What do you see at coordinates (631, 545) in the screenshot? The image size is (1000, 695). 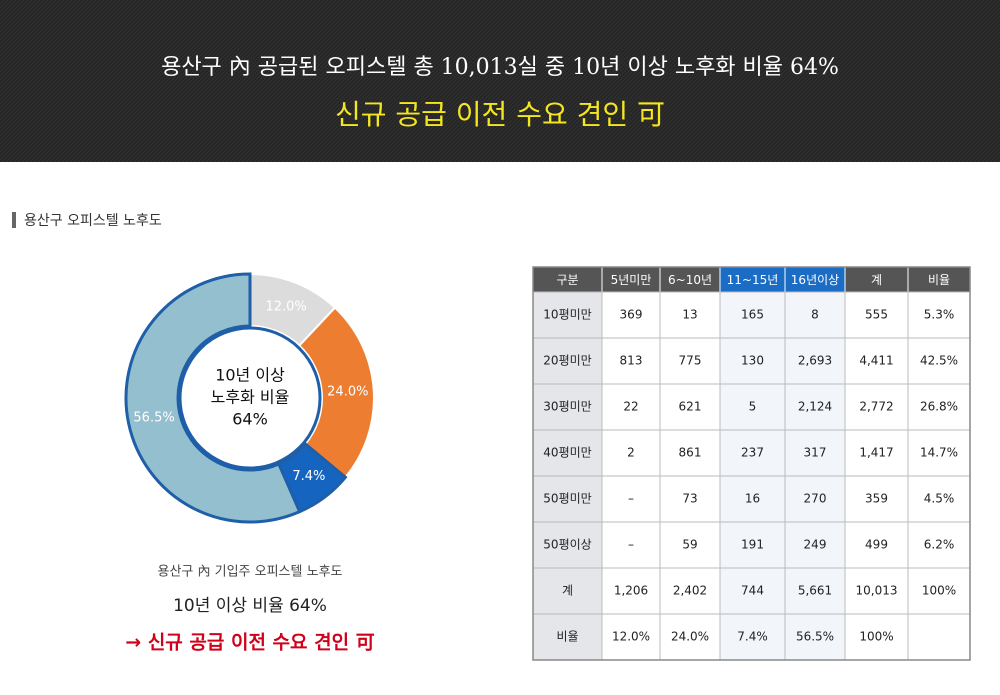 I see `cell-text: –` at bounding box center [631, 545].